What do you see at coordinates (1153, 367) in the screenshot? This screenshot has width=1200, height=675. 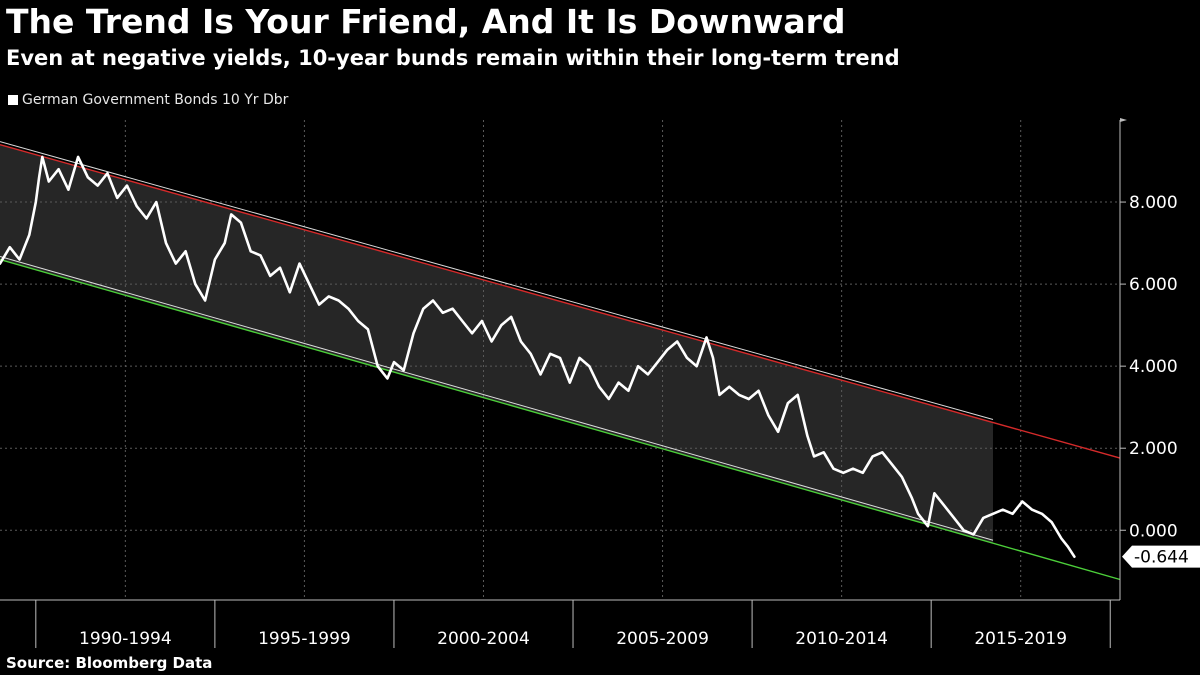 I see `y-tick-label-2: 4.000` at bounding box center [1153, 367].